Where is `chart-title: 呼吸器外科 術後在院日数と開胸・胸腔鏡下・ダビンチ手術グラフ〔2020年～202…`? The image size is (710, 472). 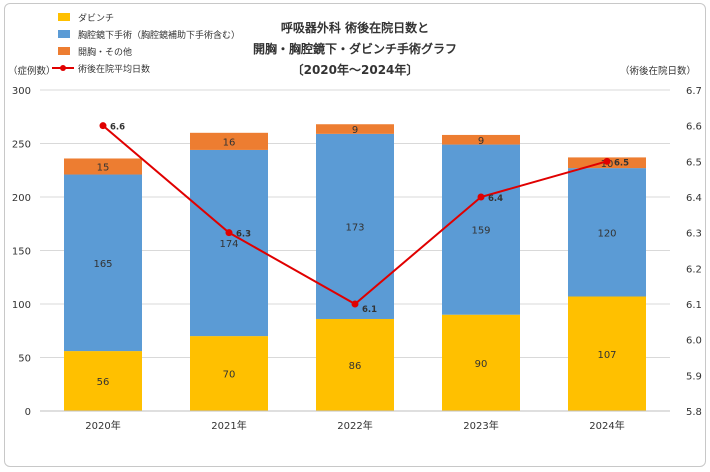 chart-title: 呼吸器外科 術後在院日数と開胸・胸腔鏡下・ダビンチ手術グラフ〔2020年～202… is located at coordinates (355, 48).